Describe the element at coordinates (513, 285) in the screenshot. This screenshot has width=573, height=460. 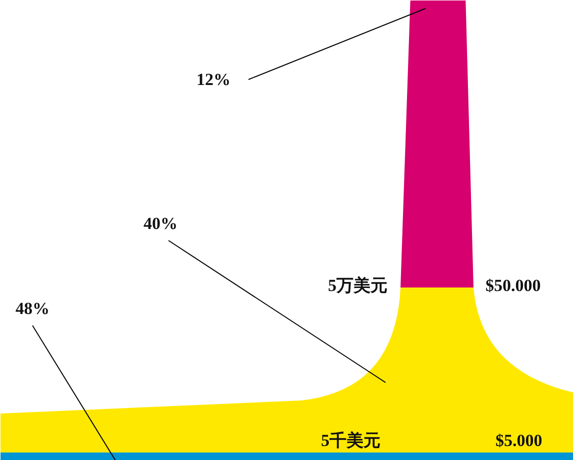
I see `text: $50.000` at that location.